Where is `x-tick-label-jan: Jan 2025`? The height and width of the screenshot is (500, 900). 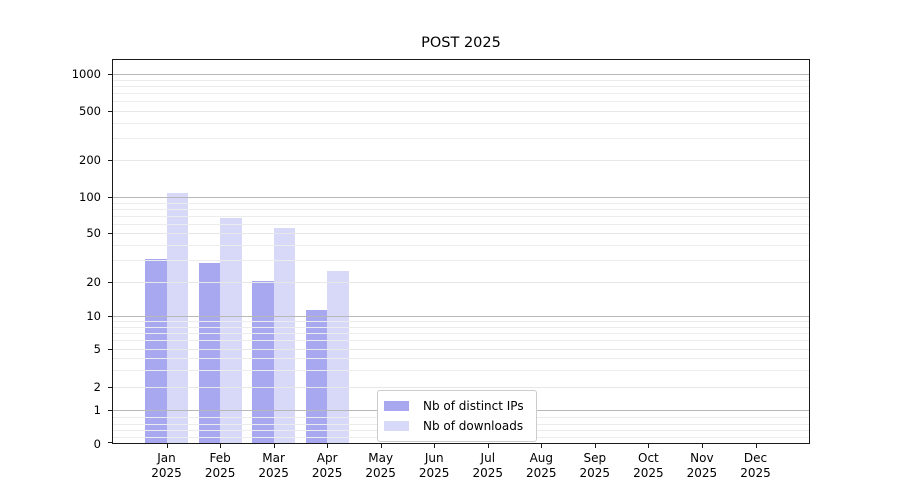
x-tick-label-jan: Jan 2025 is located at coordinates (167, 466).